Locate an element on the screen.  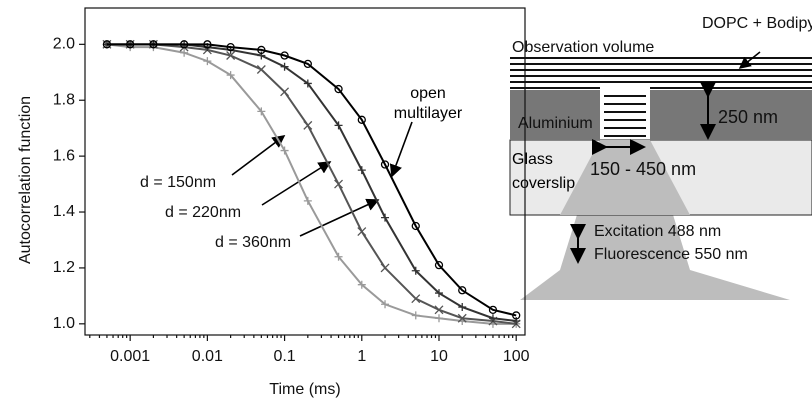
metal-label: Aluminium is located at coordinates (555, 123).